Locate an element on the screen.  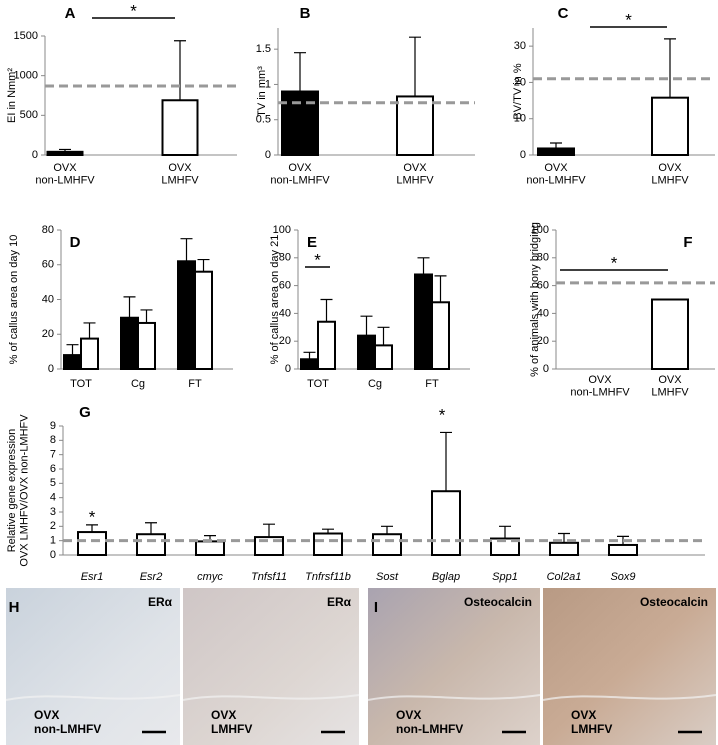
y-tick-label: 30 is located at coordinates (520, 46).